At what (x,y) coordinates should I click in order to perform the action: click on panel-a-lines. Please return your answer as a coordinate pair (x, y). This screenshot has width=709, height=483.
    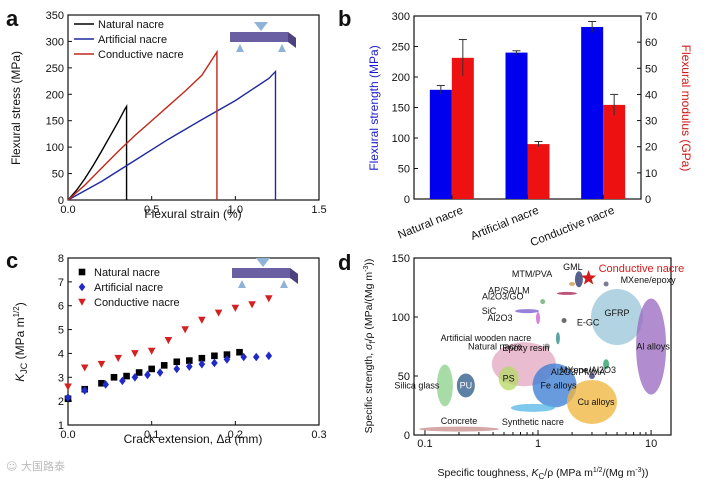
    Looking at the image, I should click on (172, 125).